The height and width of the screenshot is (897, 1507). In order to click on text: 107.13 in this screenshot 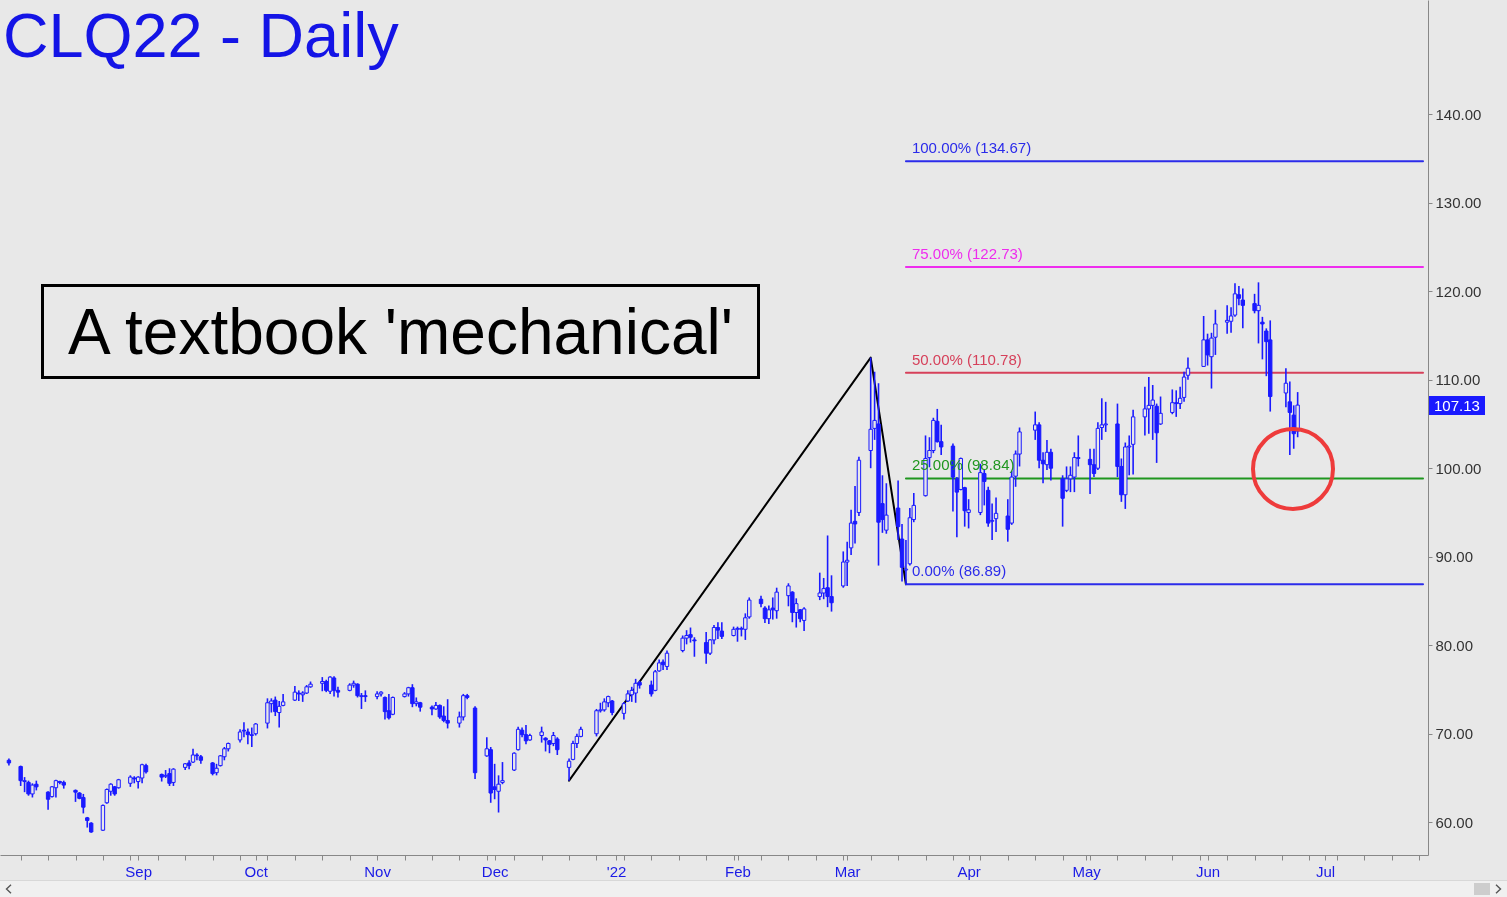, I will do `click(1457, 405)`.